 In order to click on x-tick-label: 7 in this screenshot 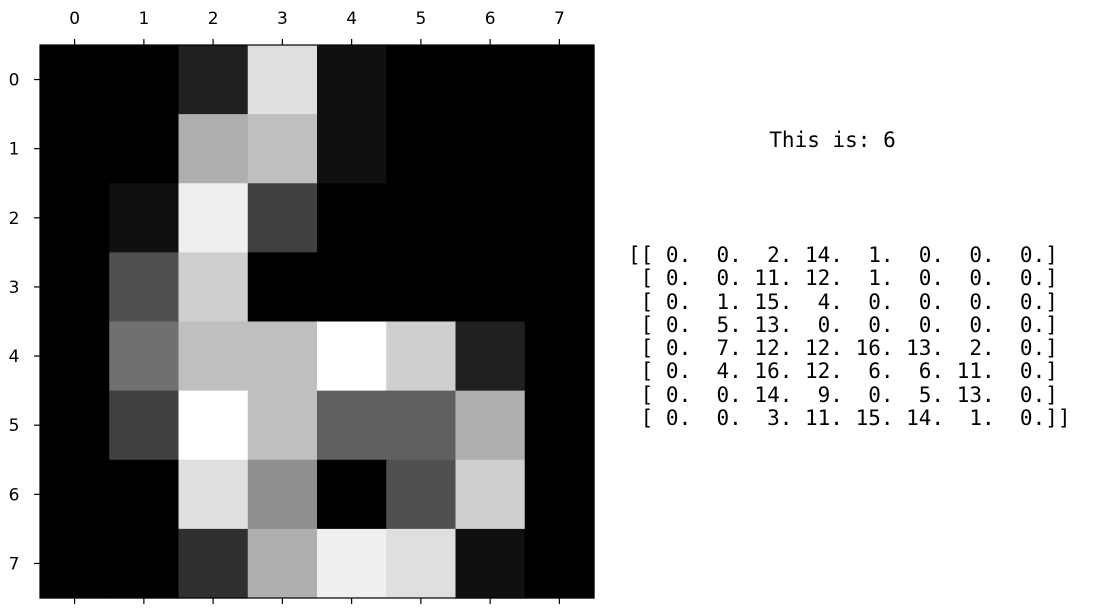, I will do `click(559, 19)`.